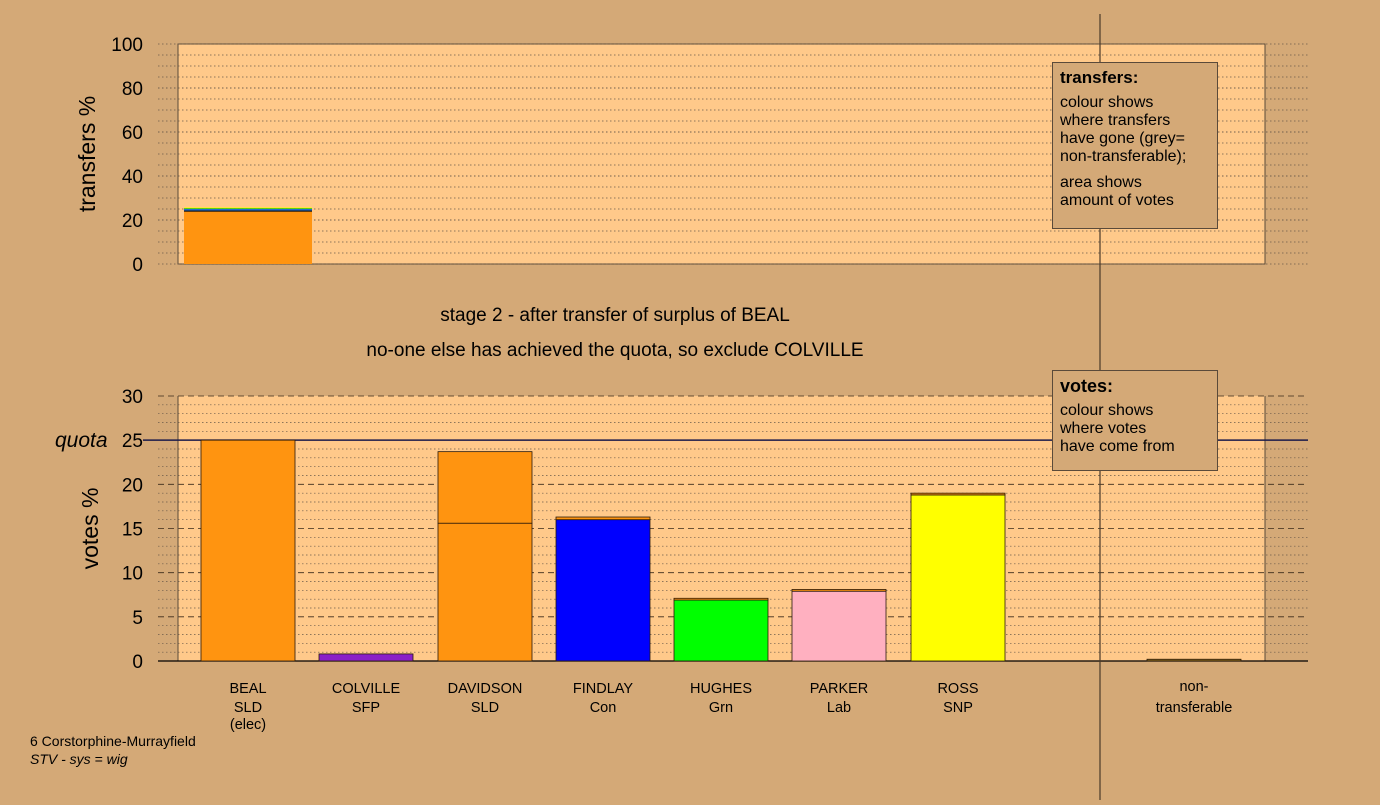 Image resolution: width=1380 pixels, height=805 pixels. I want to click on transfers-y-tick-label: 0, so click(137, 265).